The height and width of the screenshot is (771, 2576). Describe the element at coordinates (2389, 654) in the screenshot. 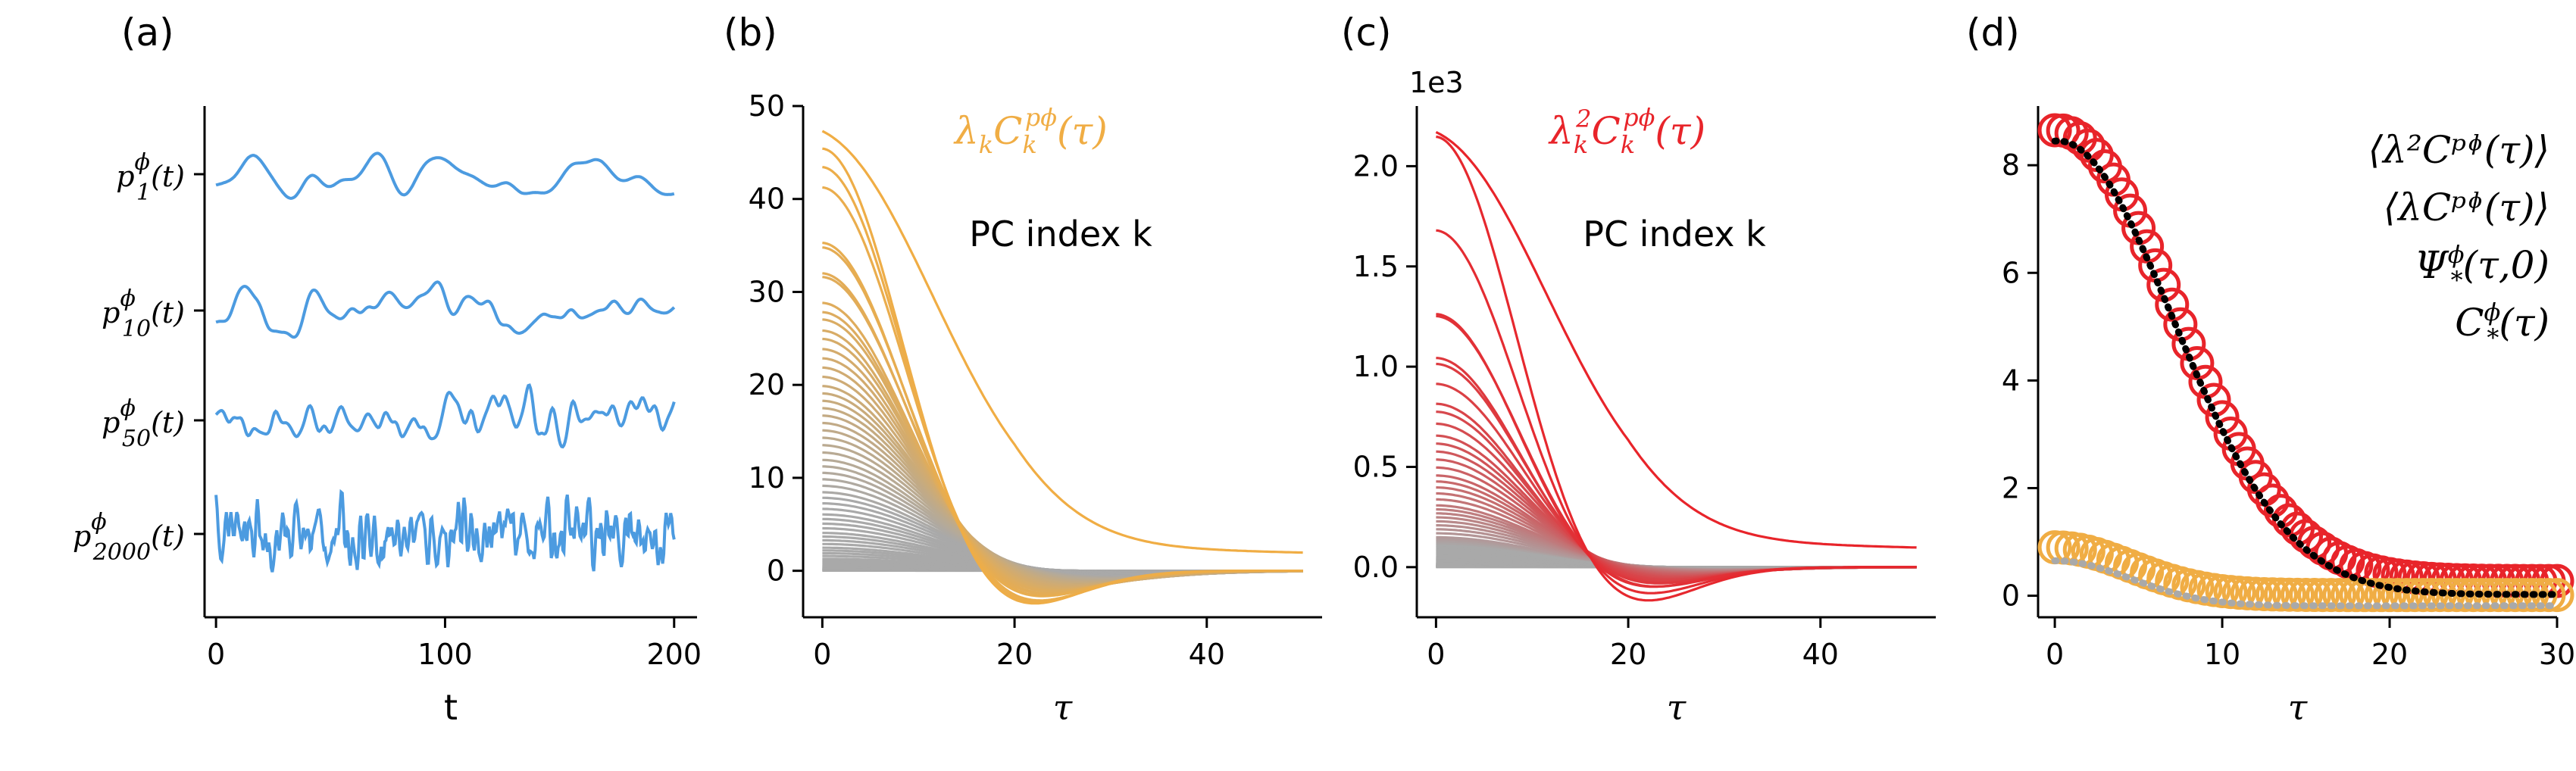

I see `x-tick-label: 20` at that location.